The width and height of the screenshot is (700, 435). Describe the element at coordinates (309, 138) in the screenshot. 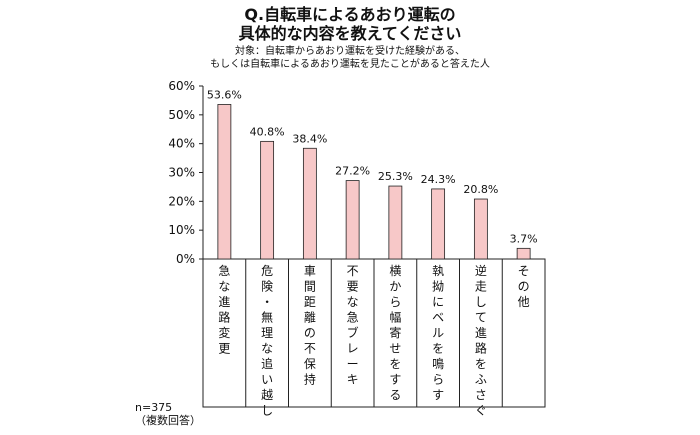

I see `bar-value-label: 38.4%` at that location.